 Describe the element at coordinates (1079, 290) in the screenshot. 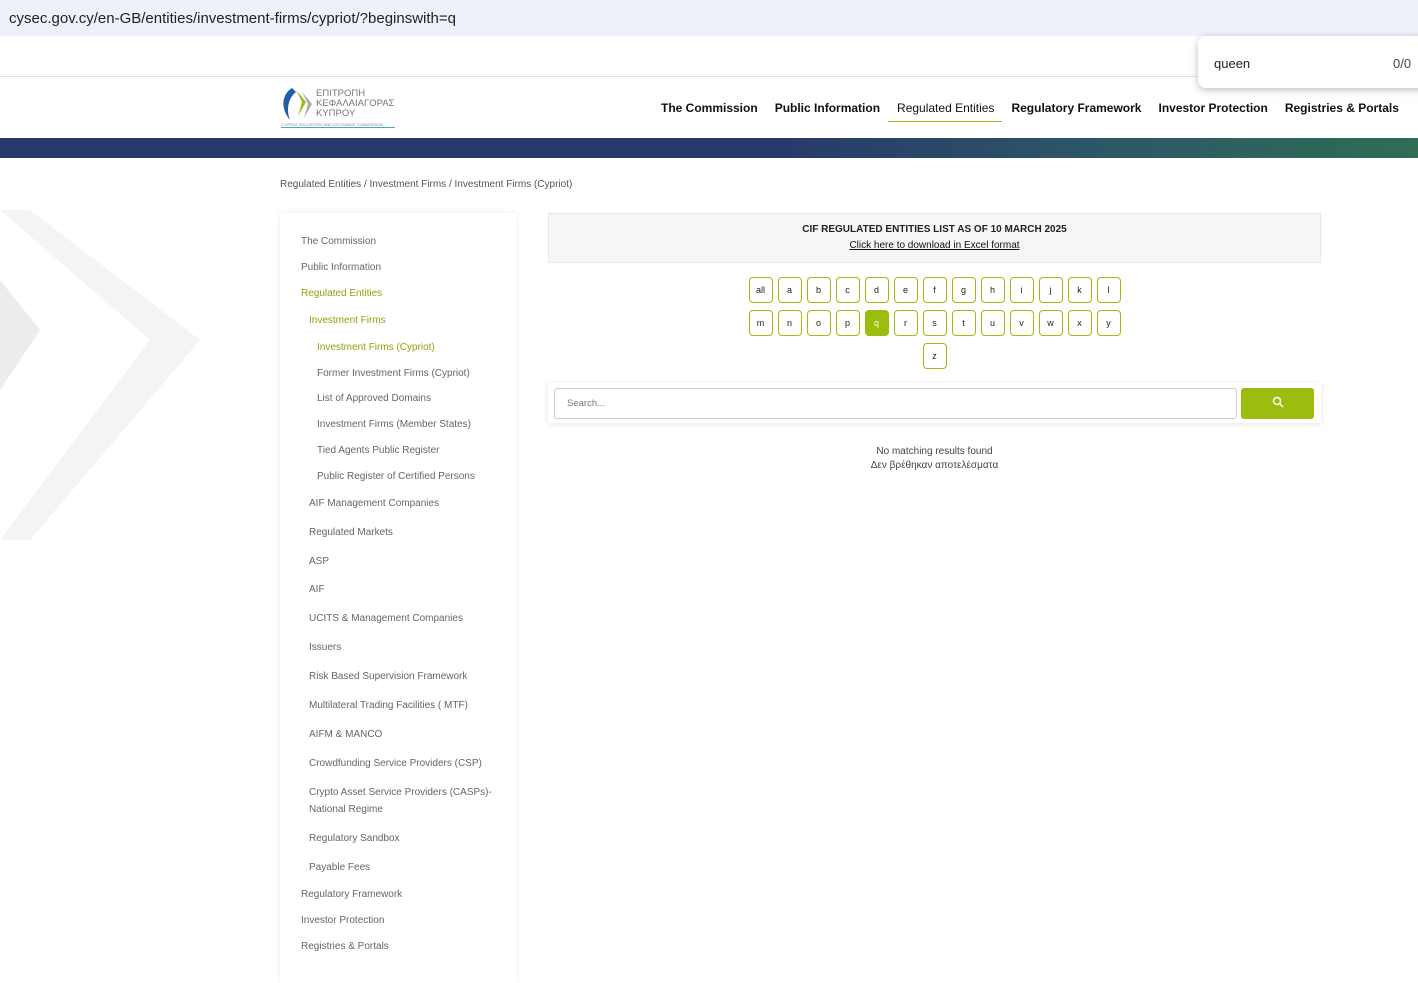

I see `letter-button-k: k` at that location.